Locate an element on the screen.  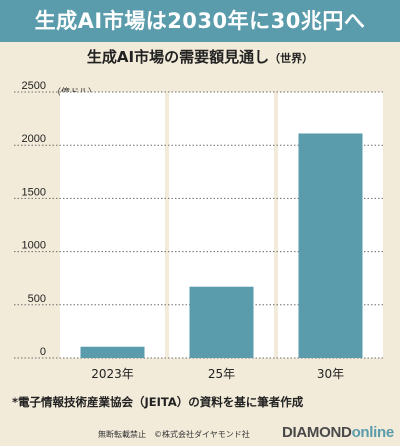
y-tick-label: 2000 is located at coordinates (34, 139).